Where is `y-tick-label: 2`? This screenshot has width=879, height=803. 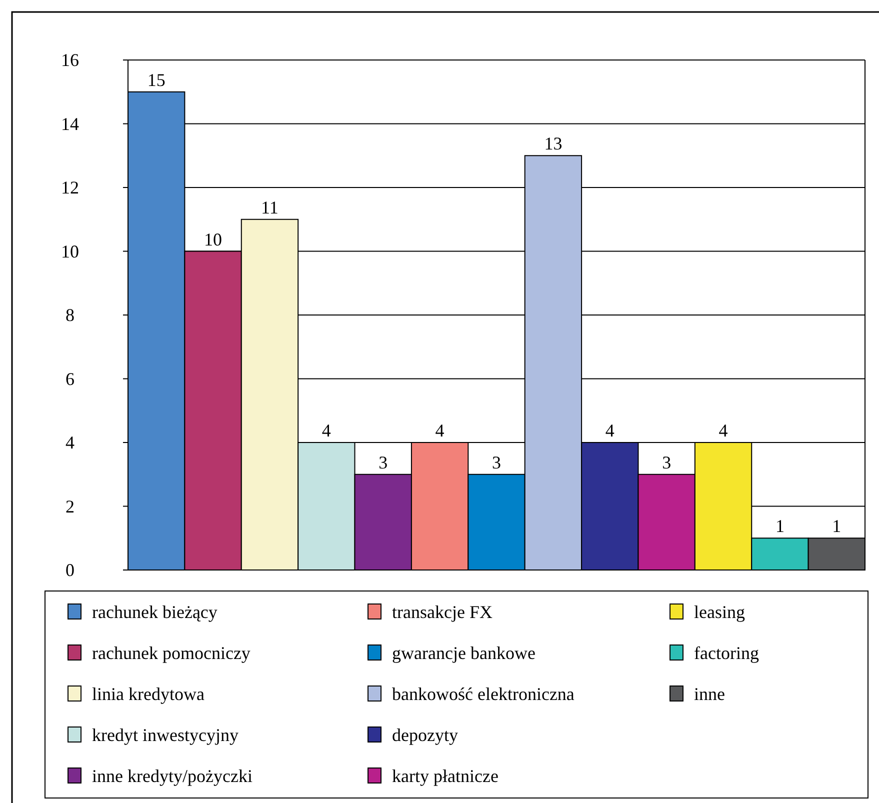 y-tick-label: 2 is located at coordinates (70, 506).